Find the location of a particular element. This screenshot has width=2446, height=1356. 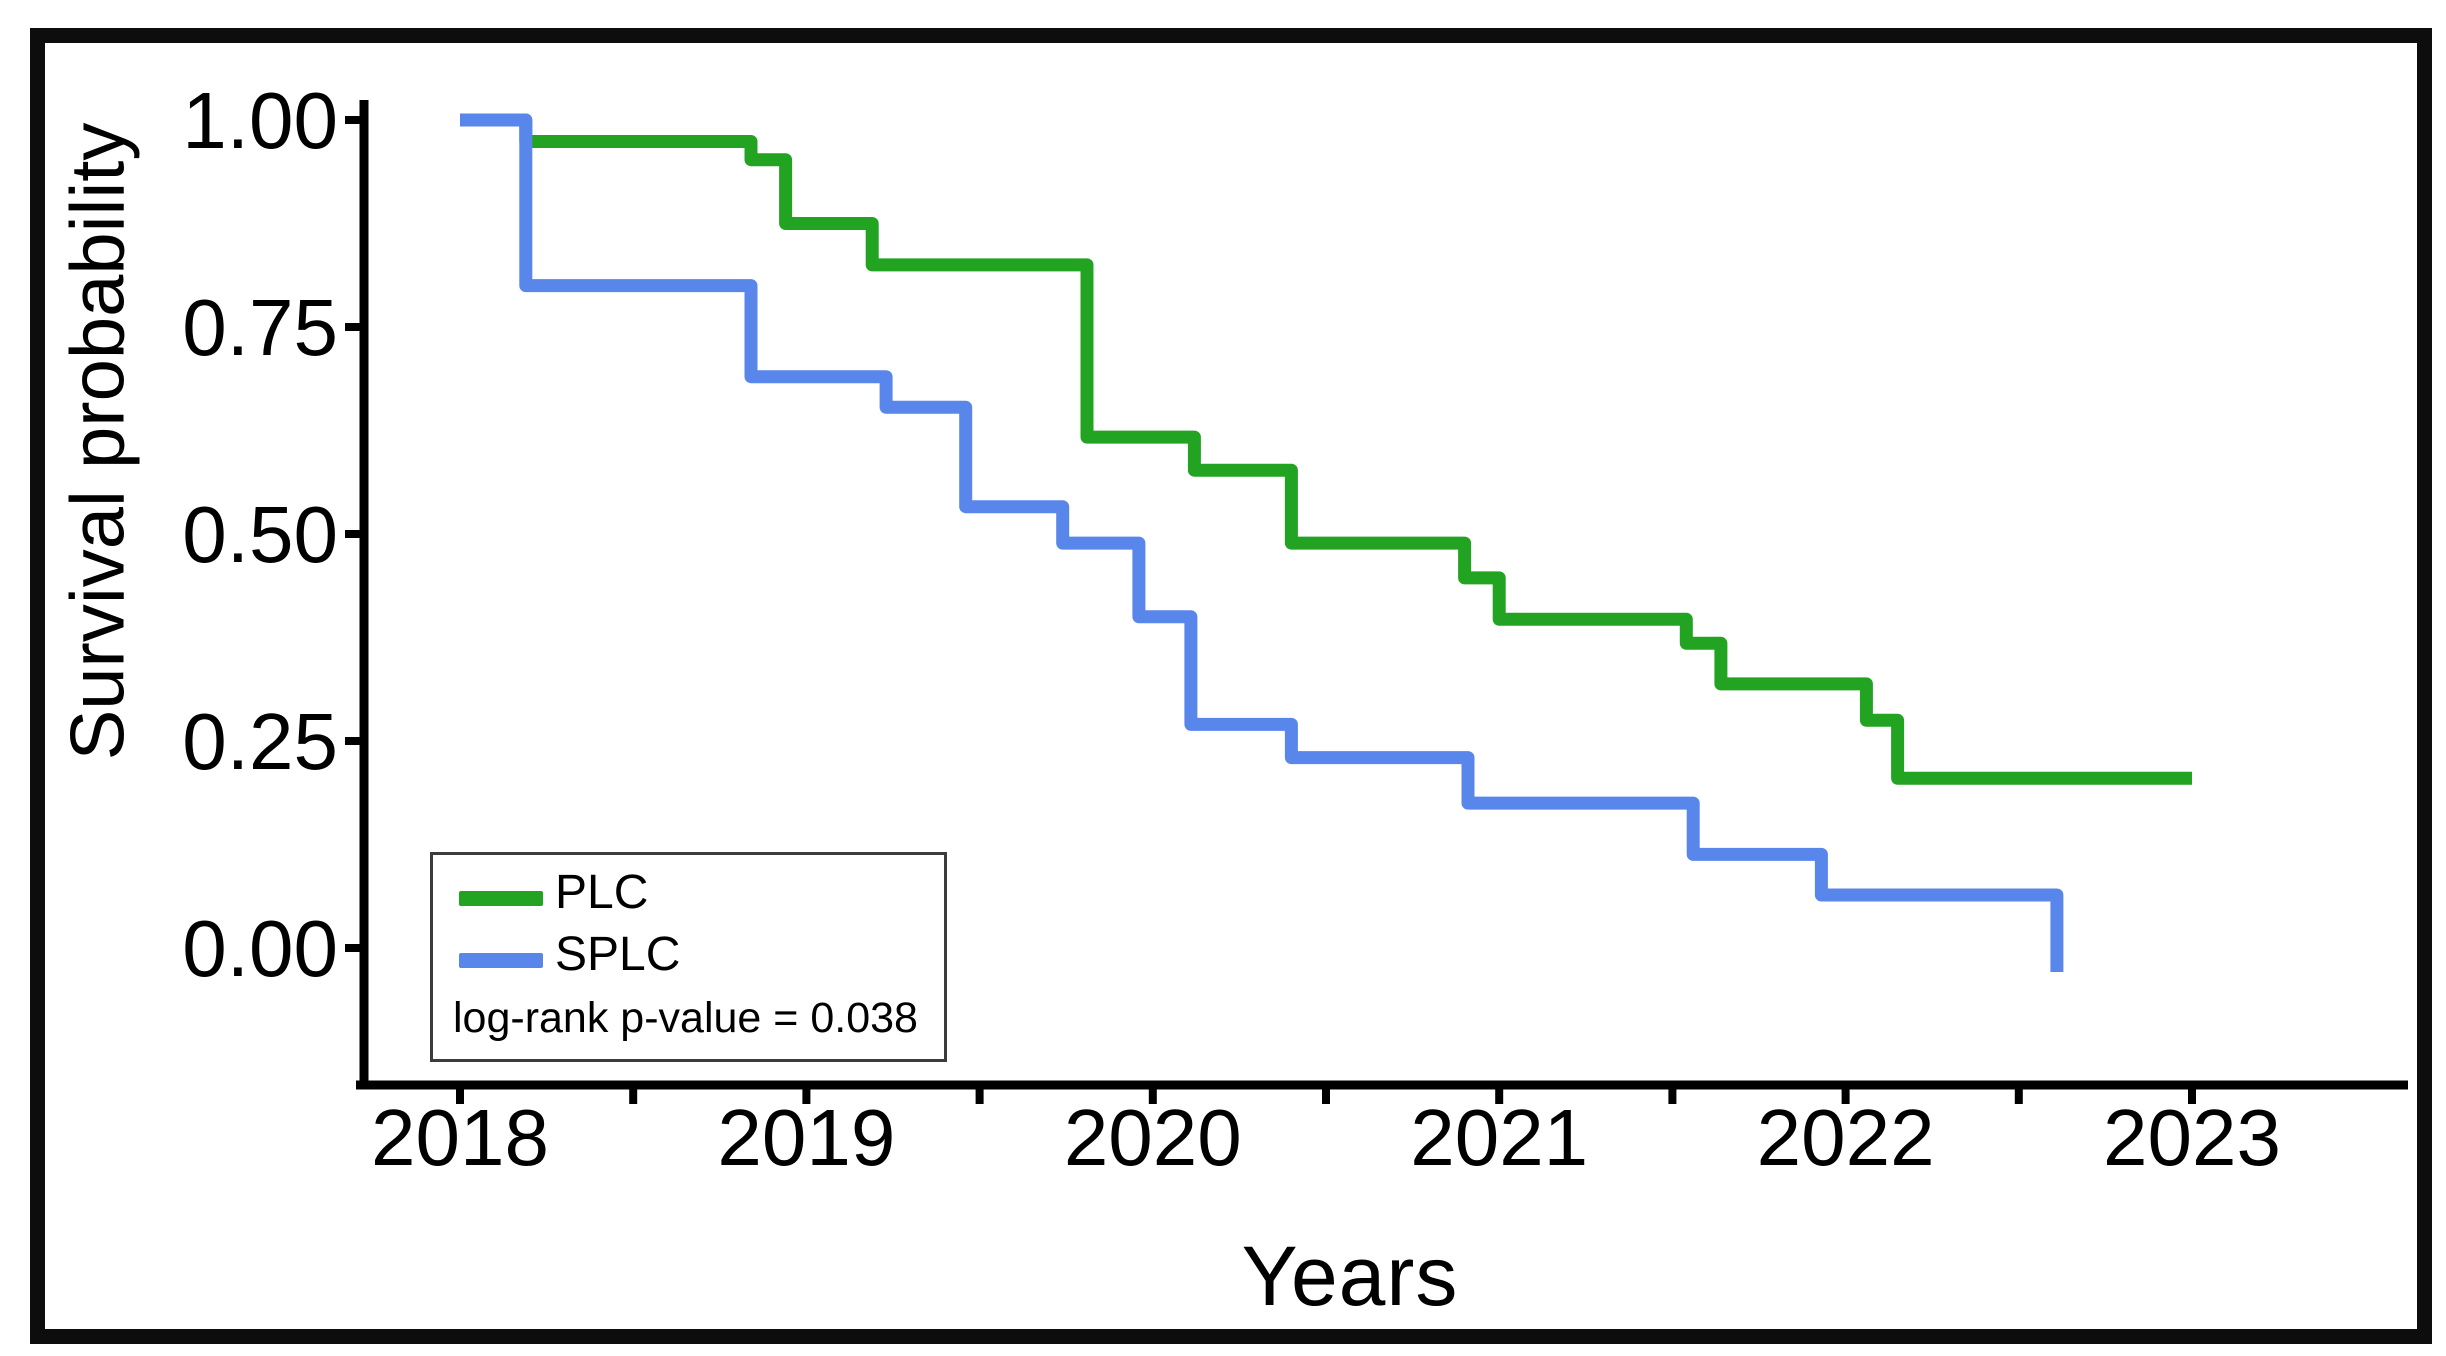

splc-line-swatch is located at coordinates (501, 960).